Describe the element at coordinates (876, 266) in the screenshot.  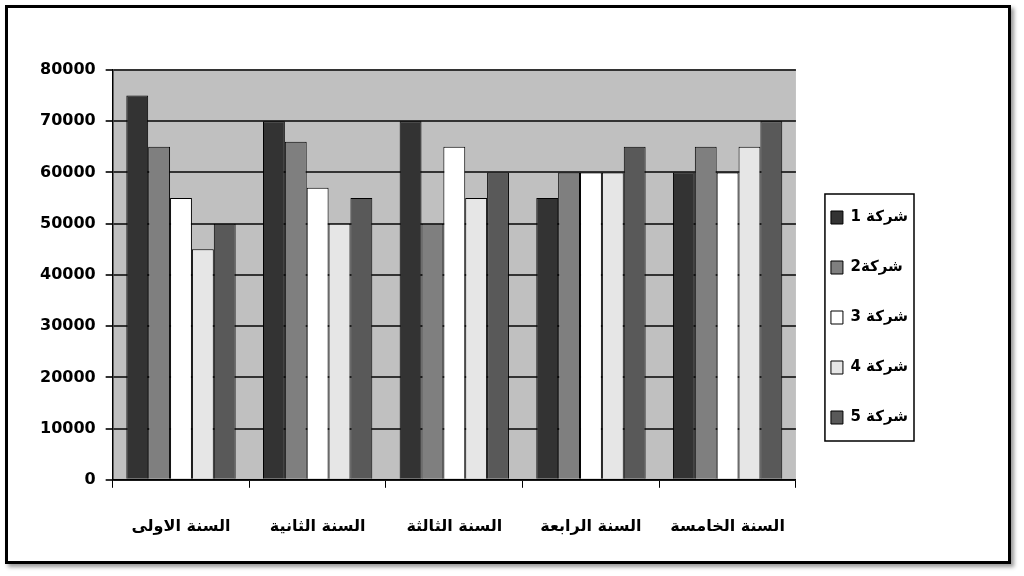
I see `legend-label: شركة2` at that location.